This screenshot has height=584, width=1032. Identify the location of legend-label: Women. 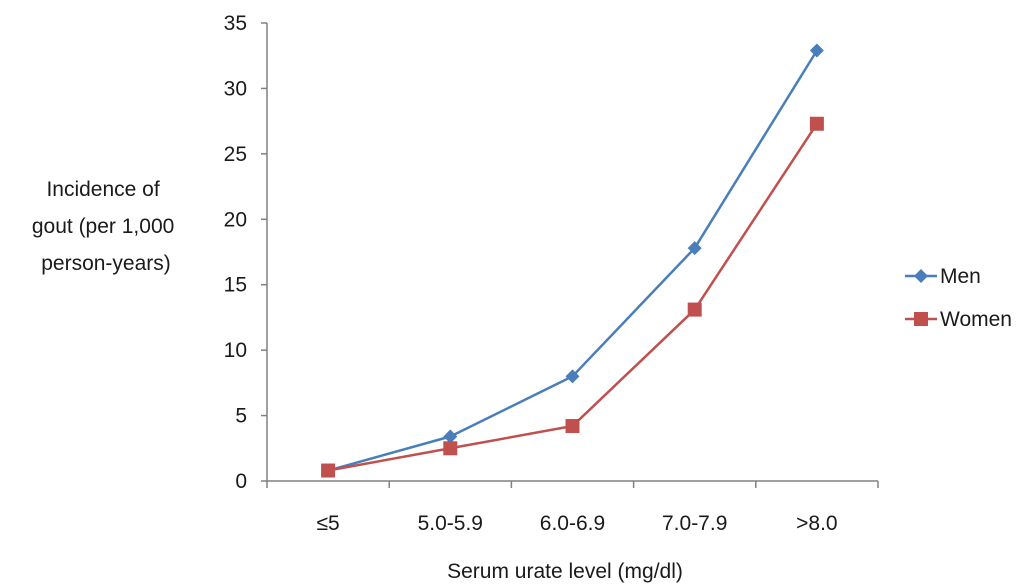
(976, 319).